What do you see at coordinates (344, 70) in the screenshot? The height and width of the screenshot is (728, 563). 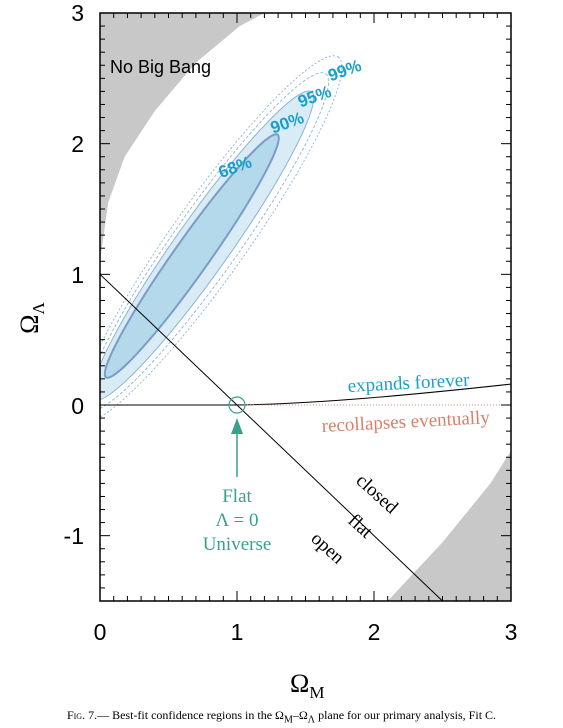 I see `contour-label-99: 99%` at bounding box center [344, 70].